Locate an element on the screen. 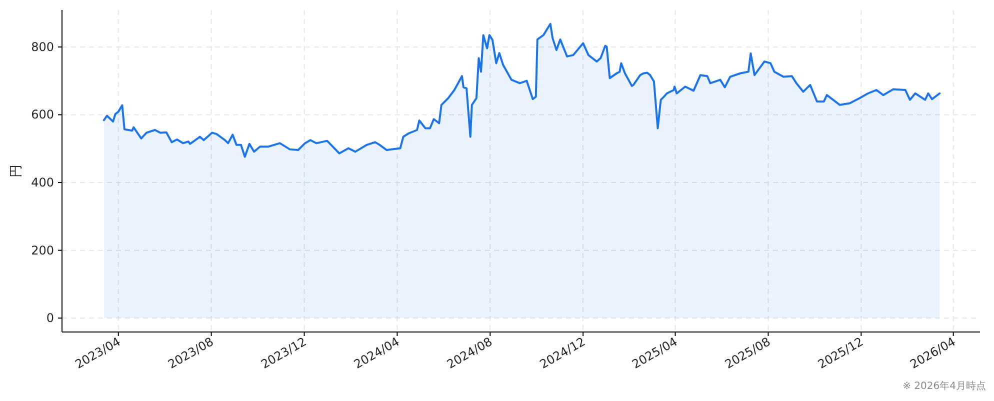 Image resolution: width=994 pixels, height=401 pixels. y-tick-label: 400 is located at coordinates (42, 183).